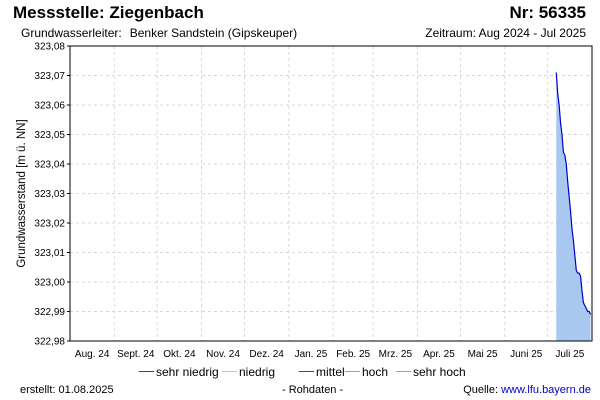  Describe the element at coordinates (92, 354) in the screenshot. I see `x-tick-label: Aug. 24` at that location.